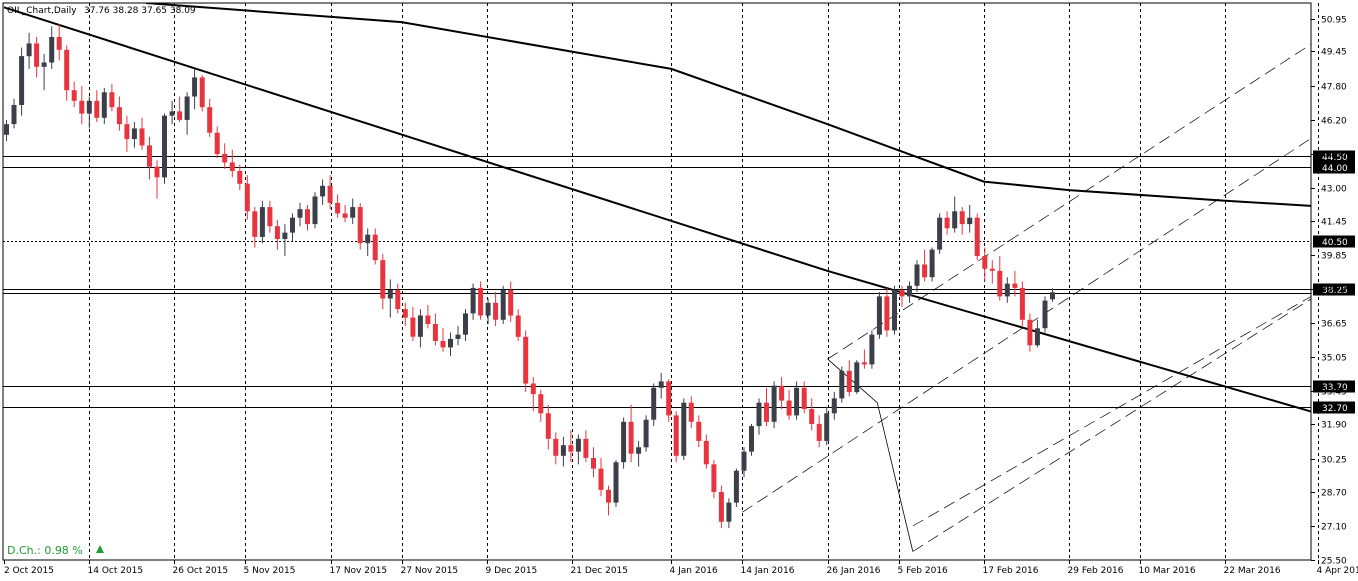 This screenshot has height=581, width=1358. Describe the element at coordinates (1337, 571) in the screenshot. I see `x-tick-label: 4 Apr 2016` at that location.